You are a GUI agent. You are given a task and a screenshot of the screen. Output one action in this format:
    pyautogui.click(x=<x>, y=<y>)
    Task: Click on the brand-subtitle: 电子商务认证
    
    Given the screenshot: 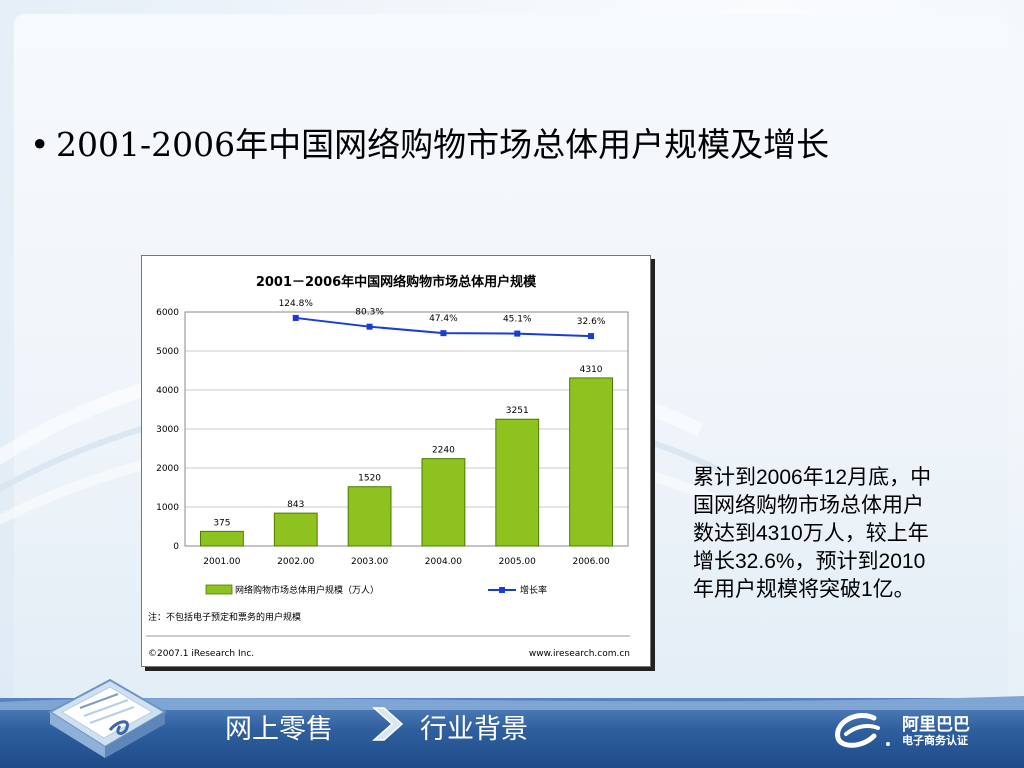 What is the action you would take?
    pyautogui.click(x=935, y=740)
    